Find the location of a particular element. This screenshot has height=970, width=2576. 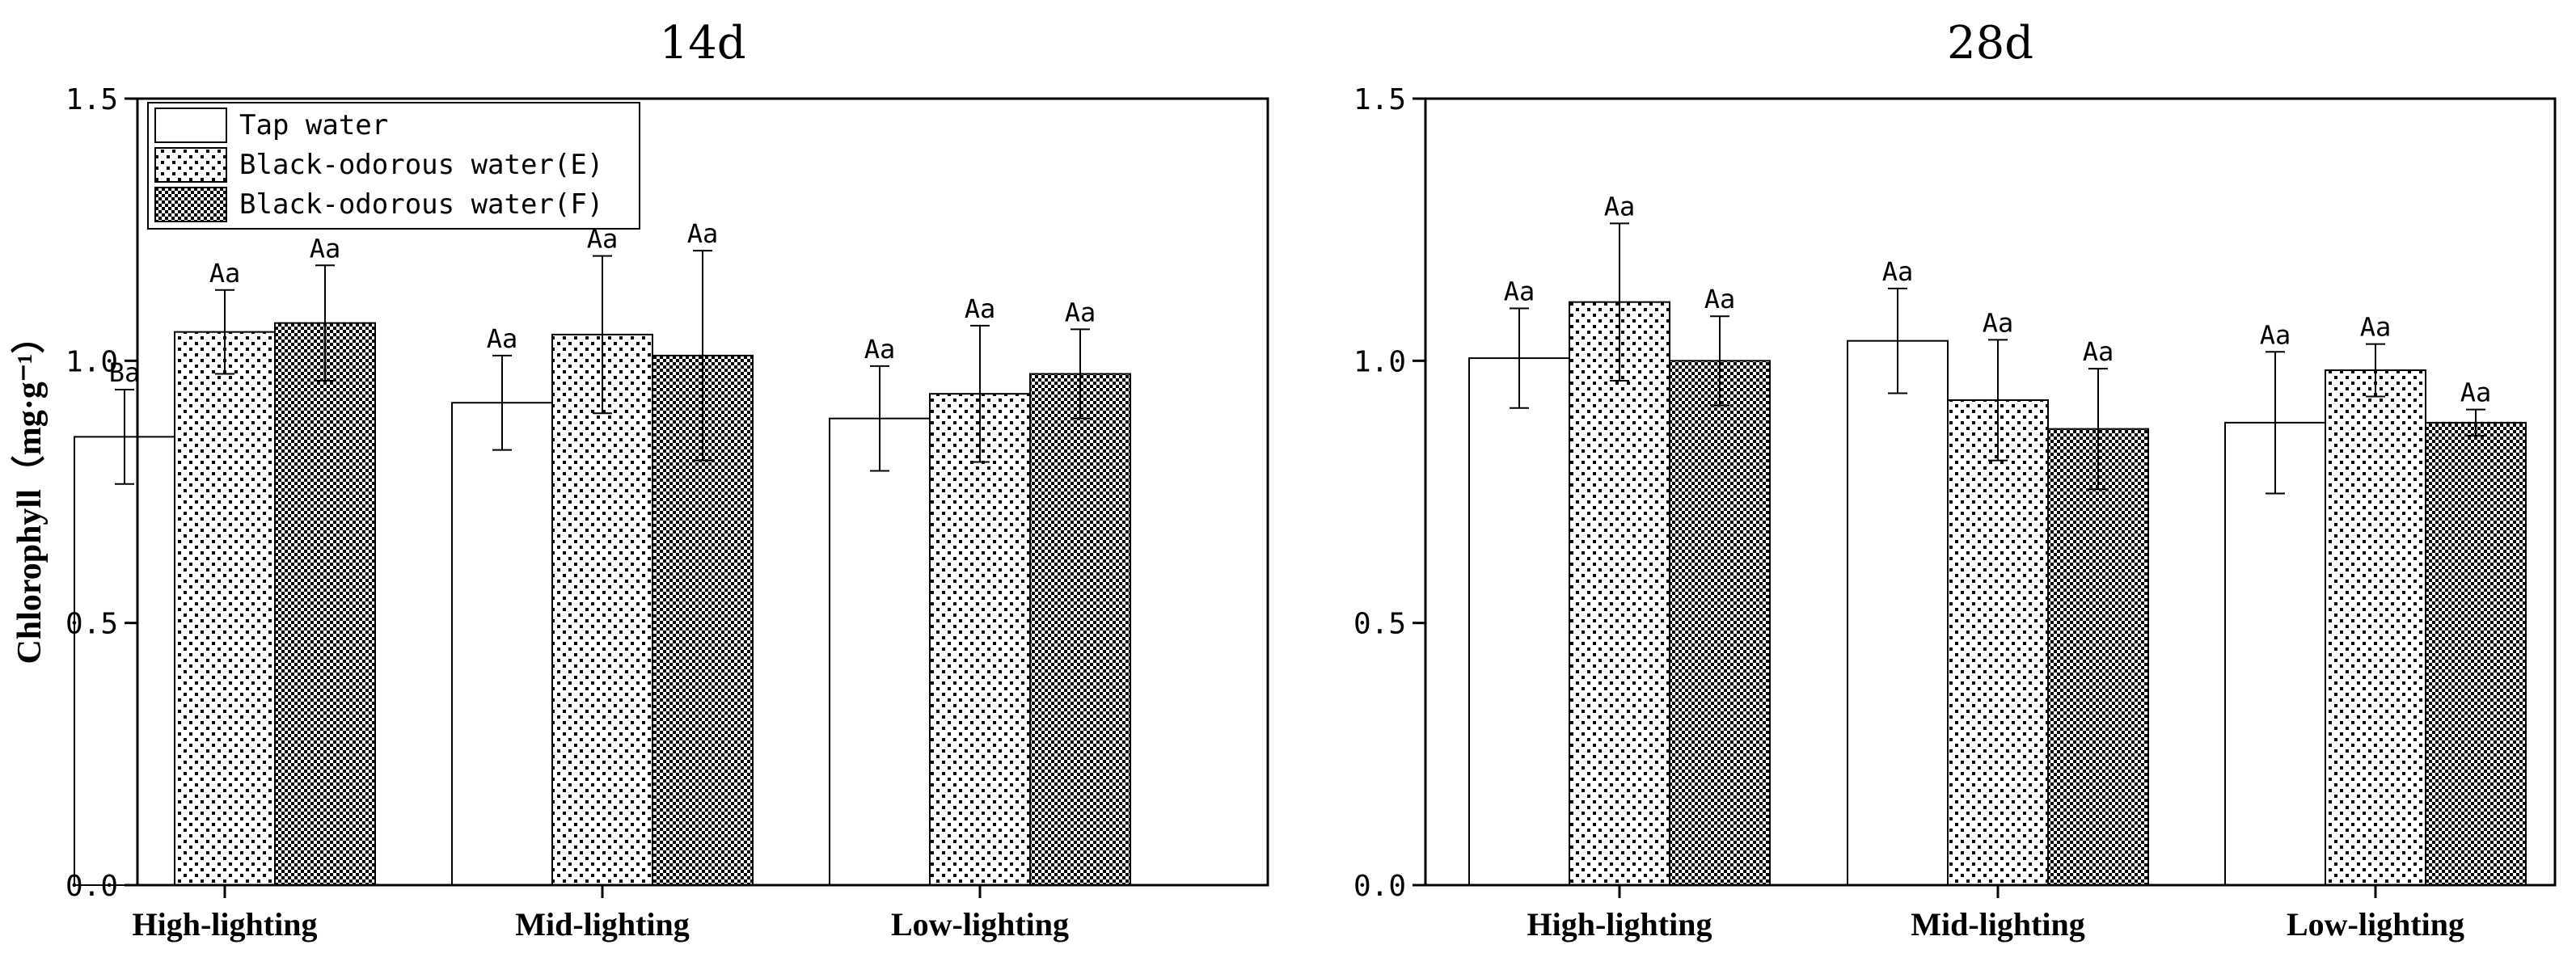

significance-label: Ba is located at coordinates (125, 372).